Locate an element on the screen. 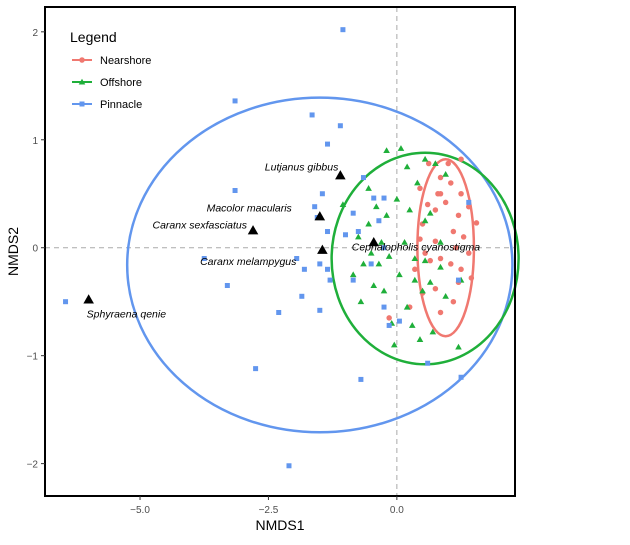 The width and height of the screenshot is (630, 545). species-label: Caranx sexfasciatus is located at coordinates (199, 225).